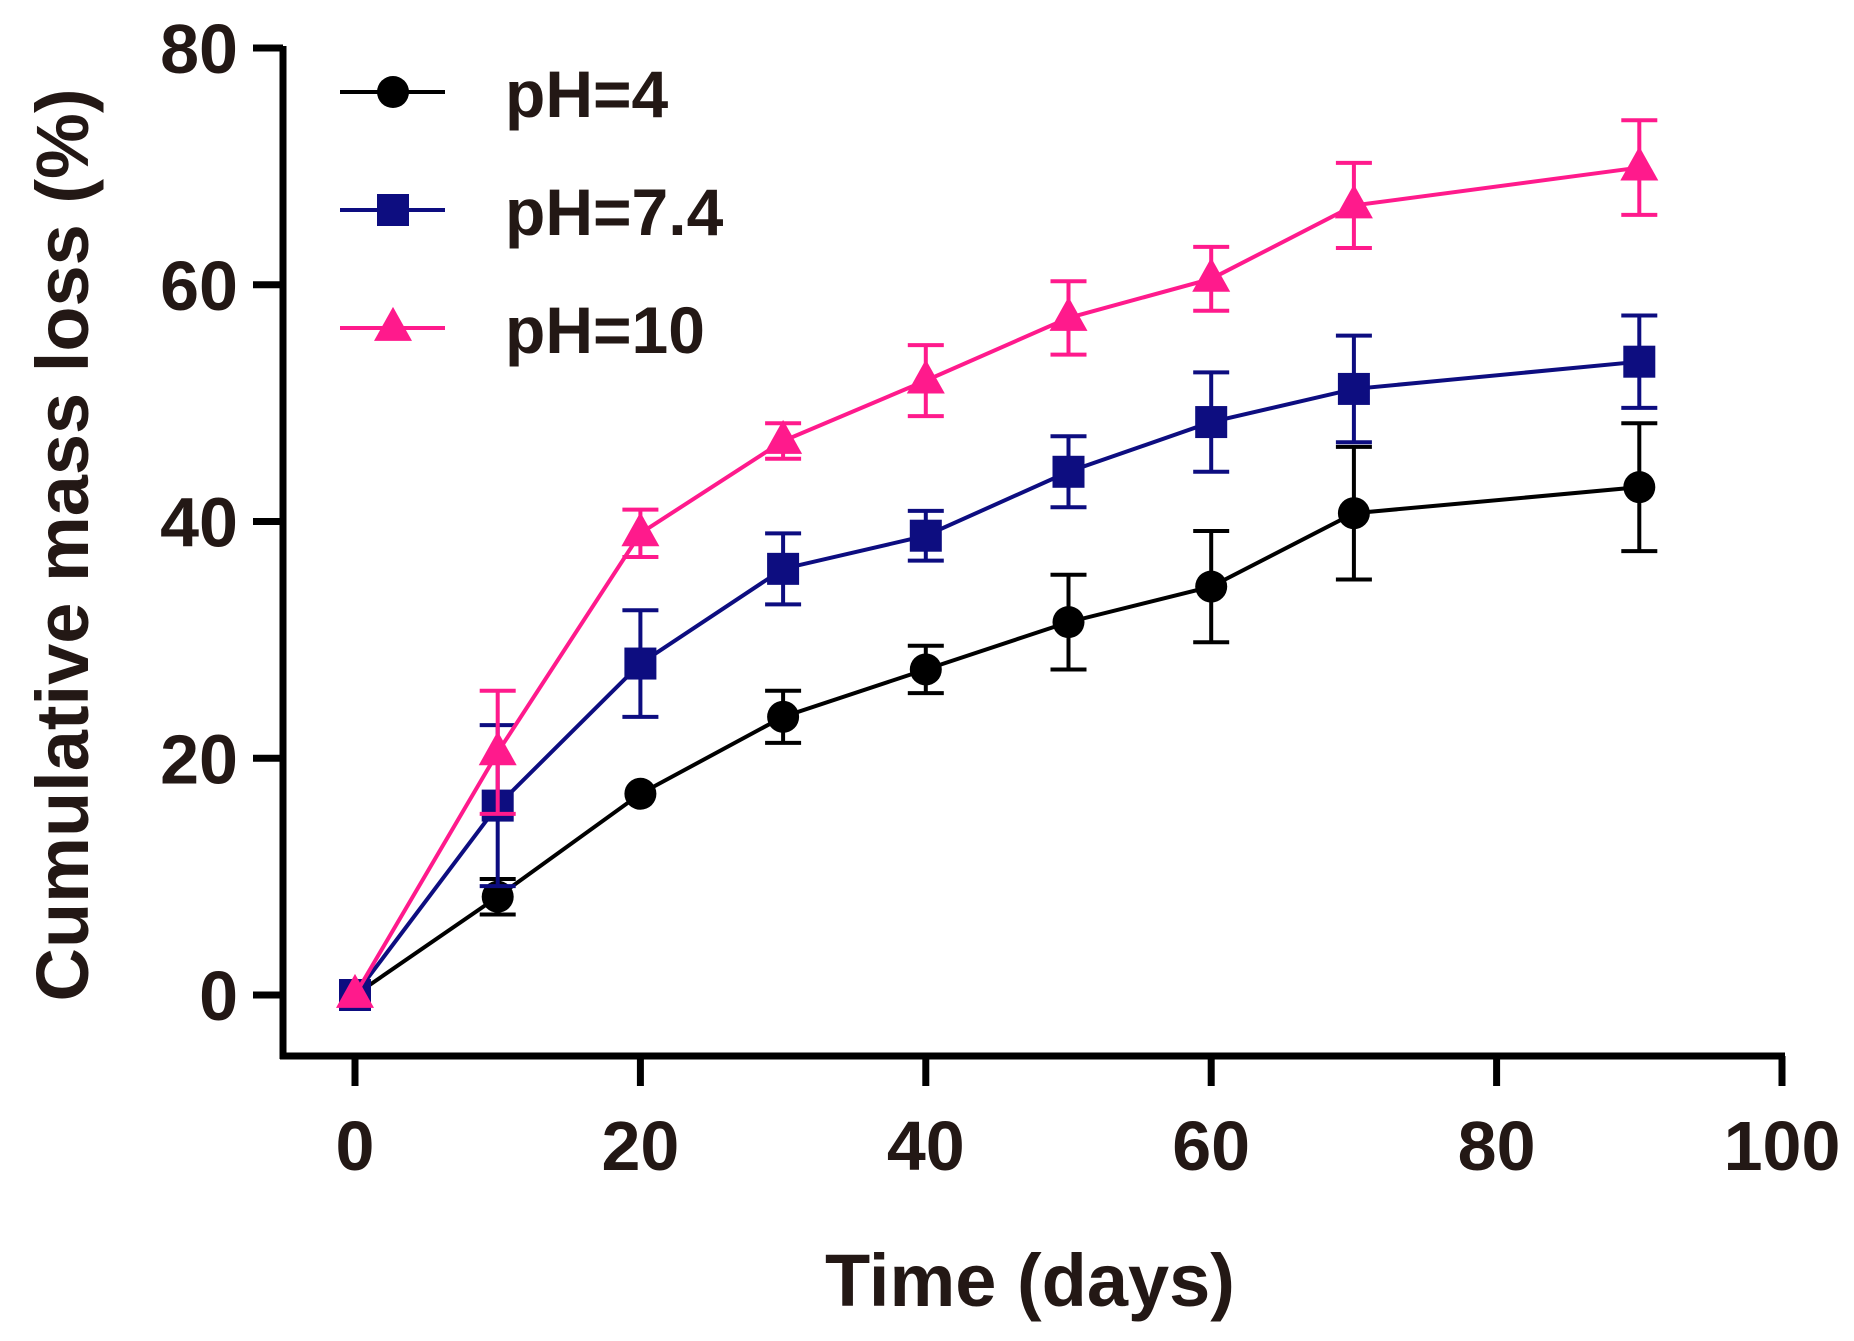 This screenshot has height=1341, width=1854. What do you see at coordinates (218, 996) in the screenshot?
I see `y-tick-label: 0` at bounding box center [218, 996].